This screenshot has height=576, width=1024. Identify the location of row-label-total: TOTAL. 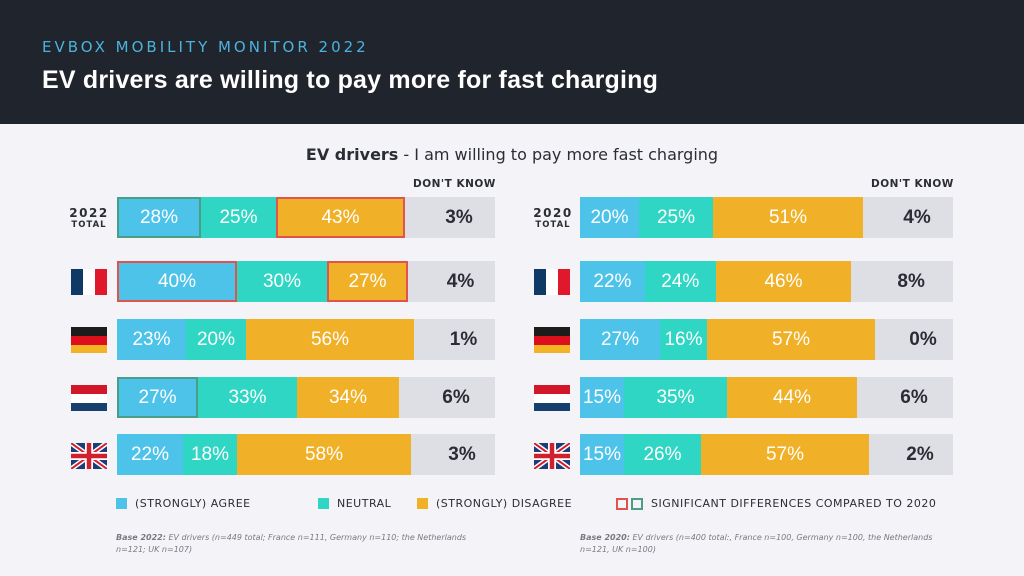
(553, 225).